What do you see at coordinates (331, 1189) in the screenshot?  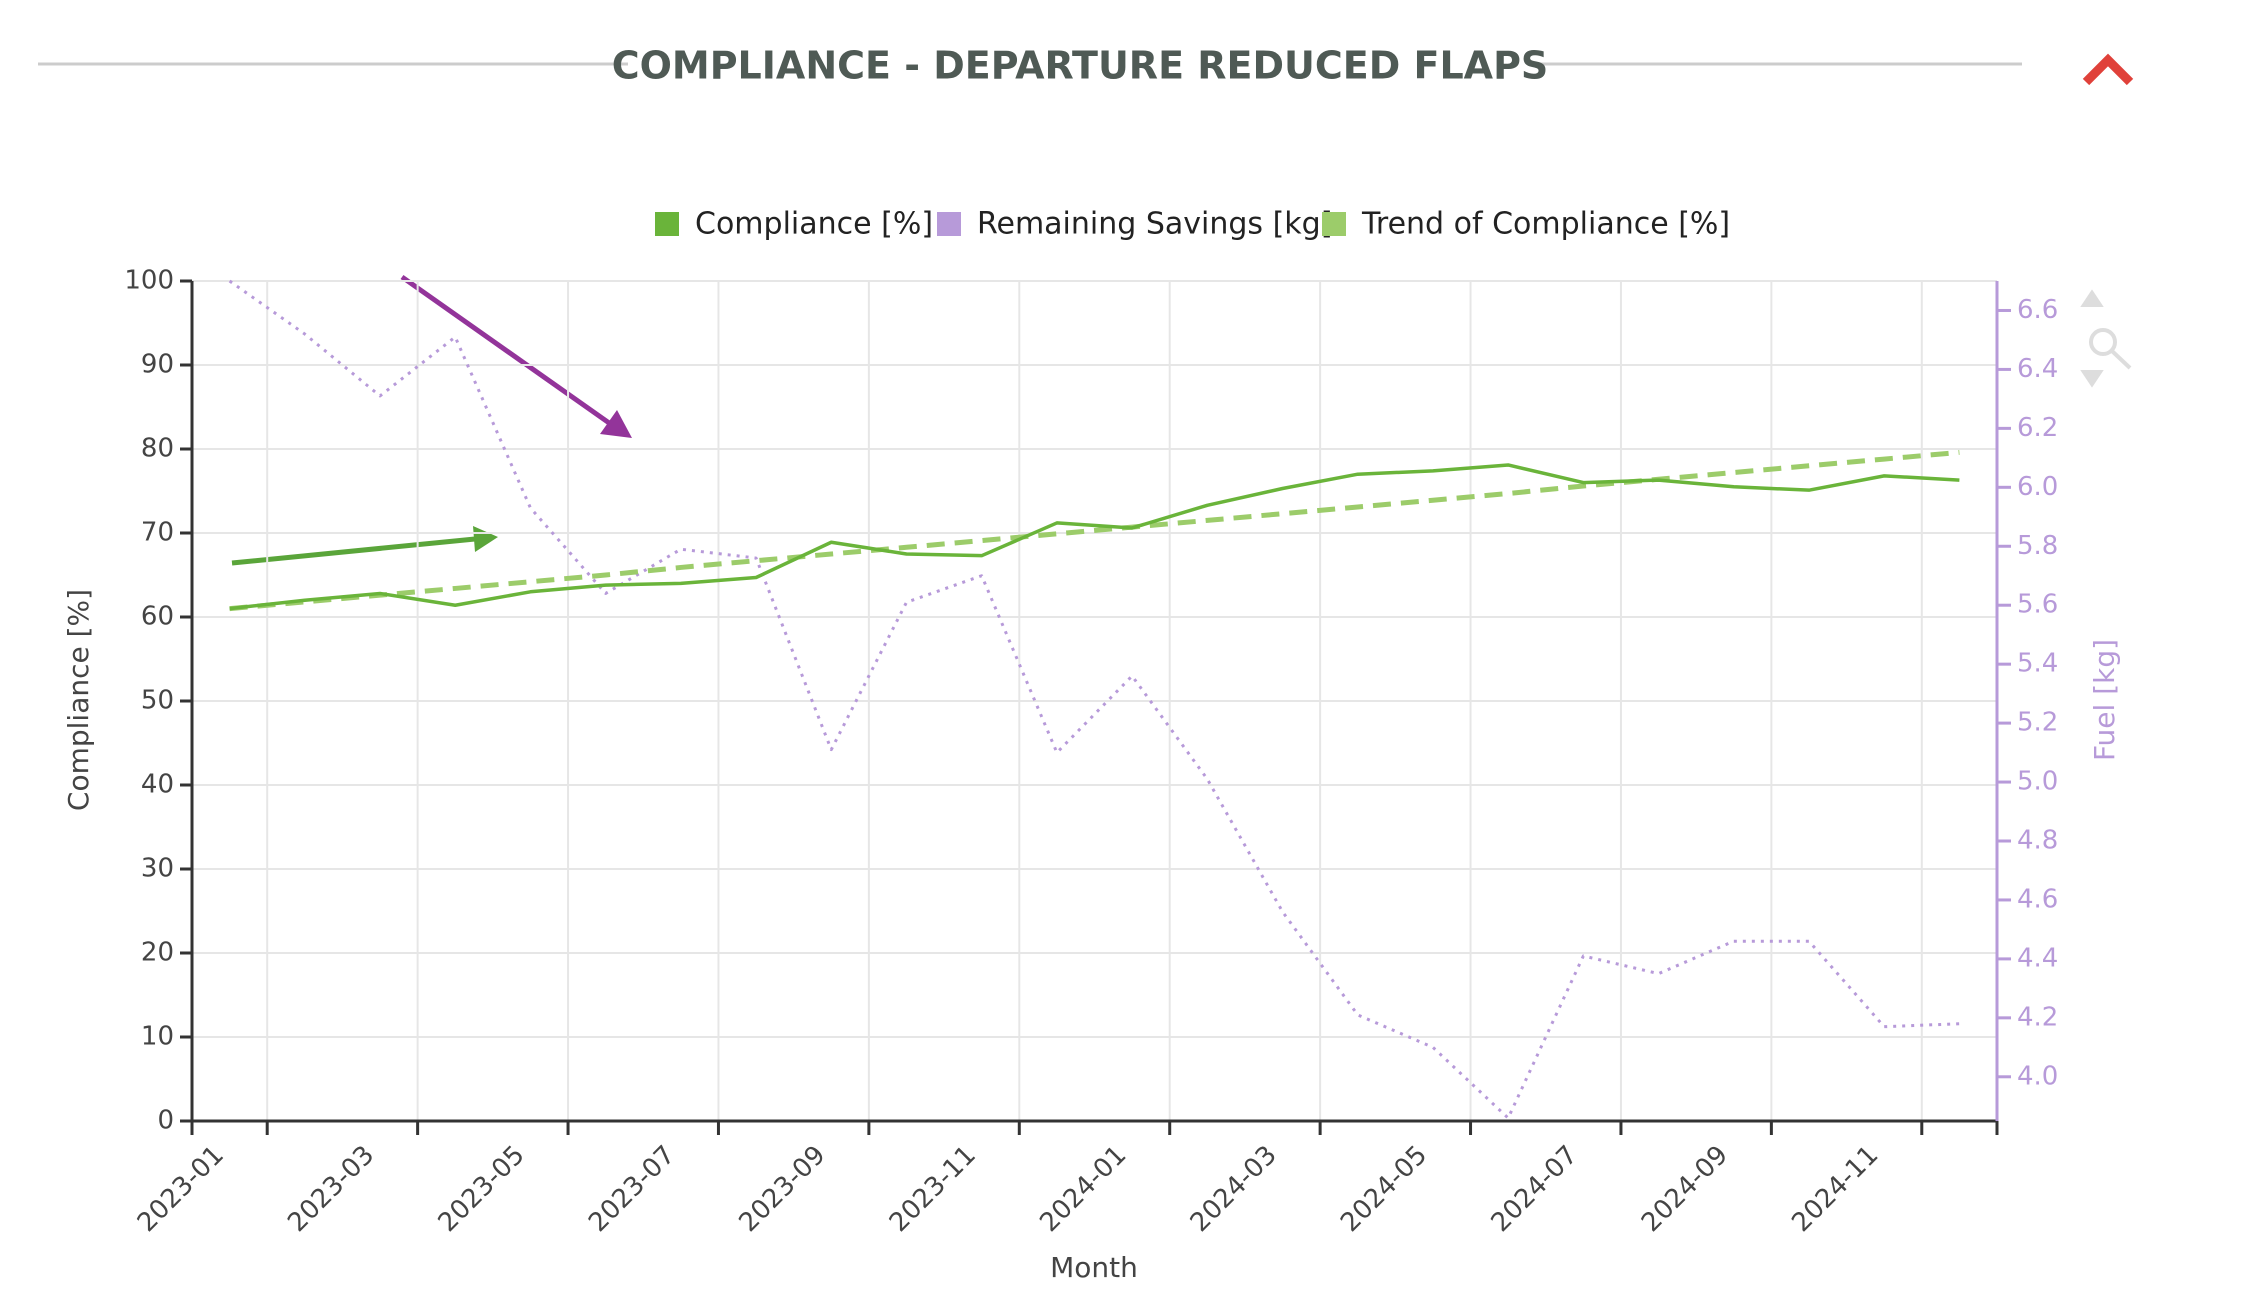 I see `x-tick-label: 2023-03` at bounding box center [331, 1189].